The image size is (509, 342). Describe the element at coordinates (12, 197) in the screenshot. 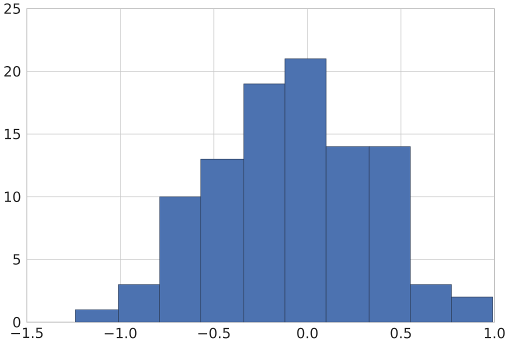

I see `y-tick-label: 10` at that location.